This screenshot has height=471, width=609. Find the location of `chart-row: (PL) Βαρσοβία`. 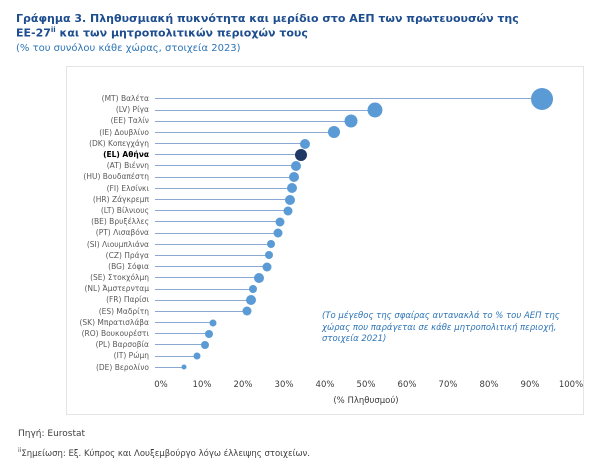

chart-row: (PL) Βαρσοβία is located at coordinates (322, 344).